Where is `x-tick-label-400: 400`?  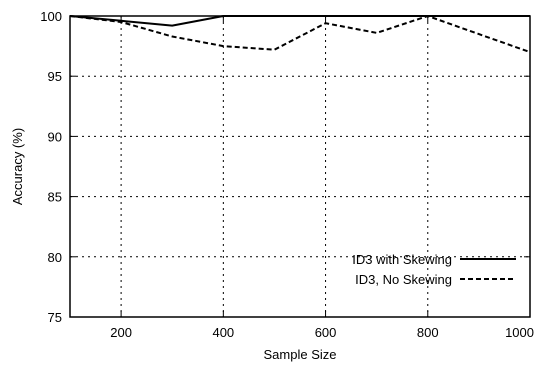 x-tick-label-400: 400 is located at coordinates (223, 332).